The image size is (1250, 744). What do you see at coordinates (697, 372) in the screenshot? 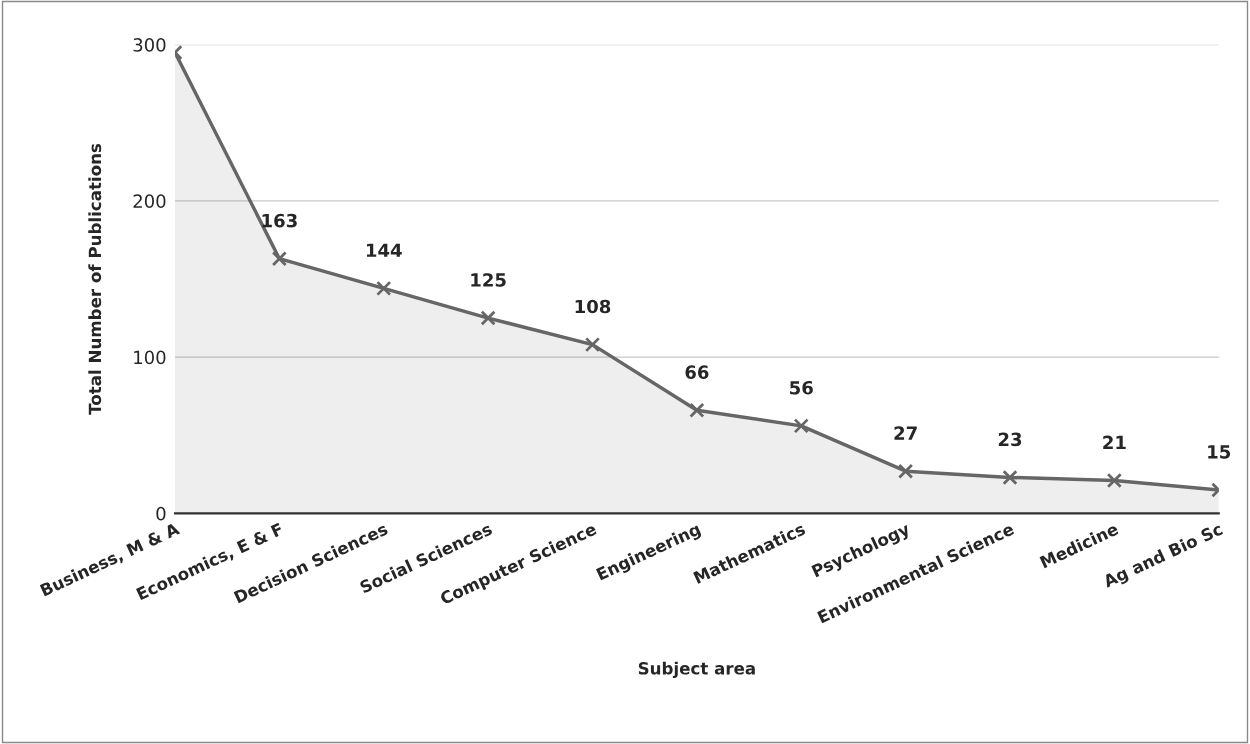
I see `data-label: 66` at bounding box center [697, 372].